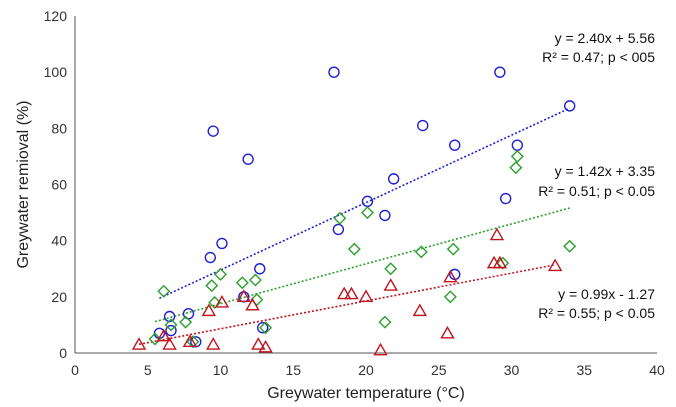 The image size is (676, 407). I want to click on r2-series-1: R² = 0.47; p < 005, so click(598, 57).